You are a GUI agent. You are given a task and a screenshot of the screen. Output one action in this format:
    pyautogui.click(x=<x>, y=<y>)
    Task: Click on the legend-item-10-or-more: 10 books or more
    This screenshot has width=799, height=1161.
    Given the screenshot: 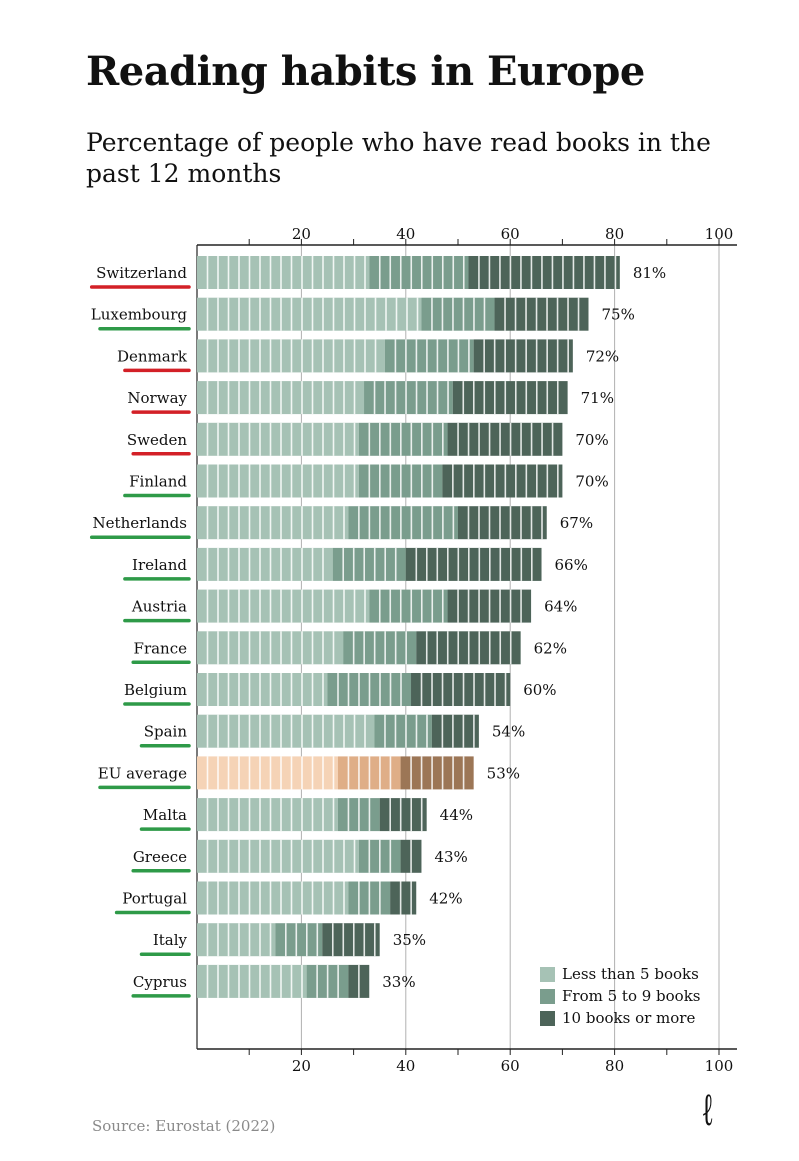 What is the action you would take?
    pyautogui.click(x=620, y=1018)
    